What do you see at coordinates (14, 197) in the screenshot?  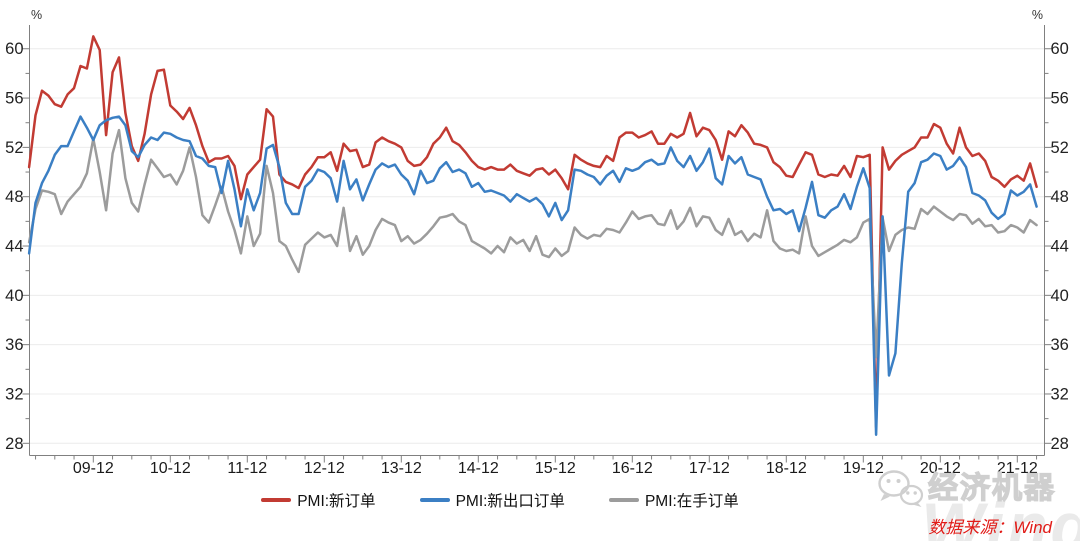 I see `y-tick-label-left: 48` at bounding box center [14, 197].